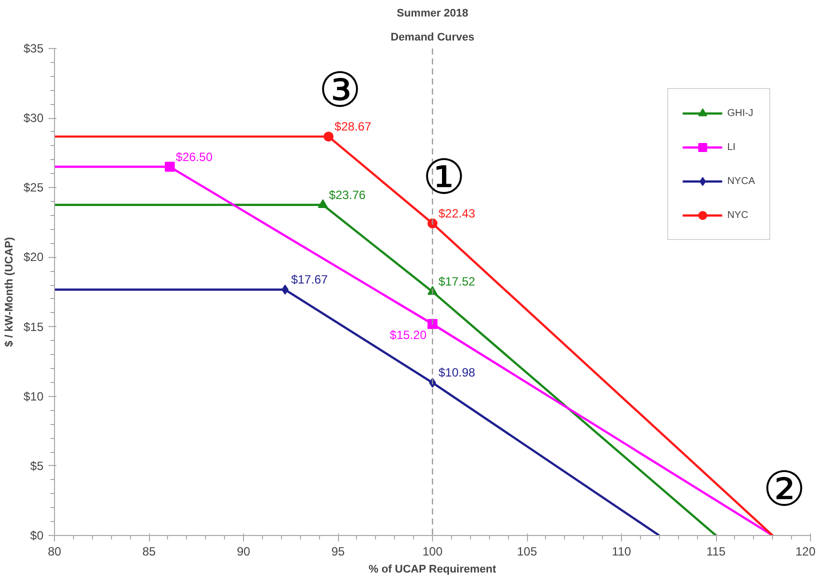  I want to click on annotation: ①, so click(444, 177).